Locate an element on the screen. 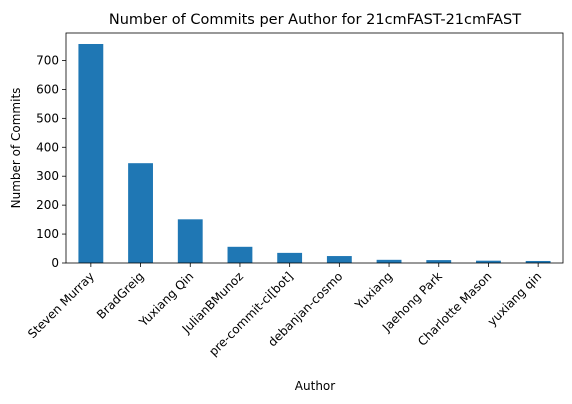 This screenshot has width=572, height=404. y-tick-label: 0 is located at coordinates (55, 263).